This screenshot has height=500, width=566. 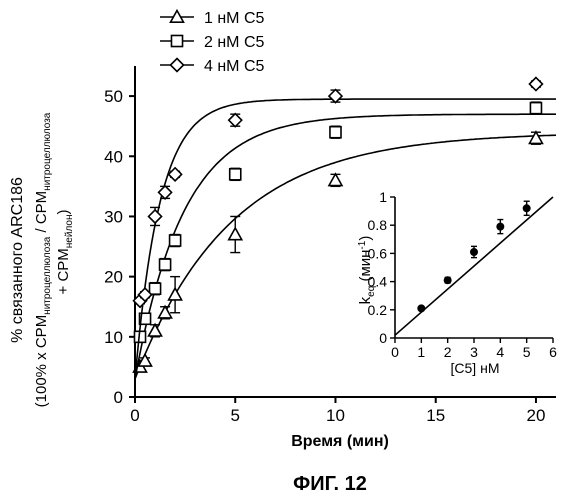 What do you see at coordinates (118, 397) in the screenshot?
I see `y-tick-label: 0` at bounding box center [118, 397].